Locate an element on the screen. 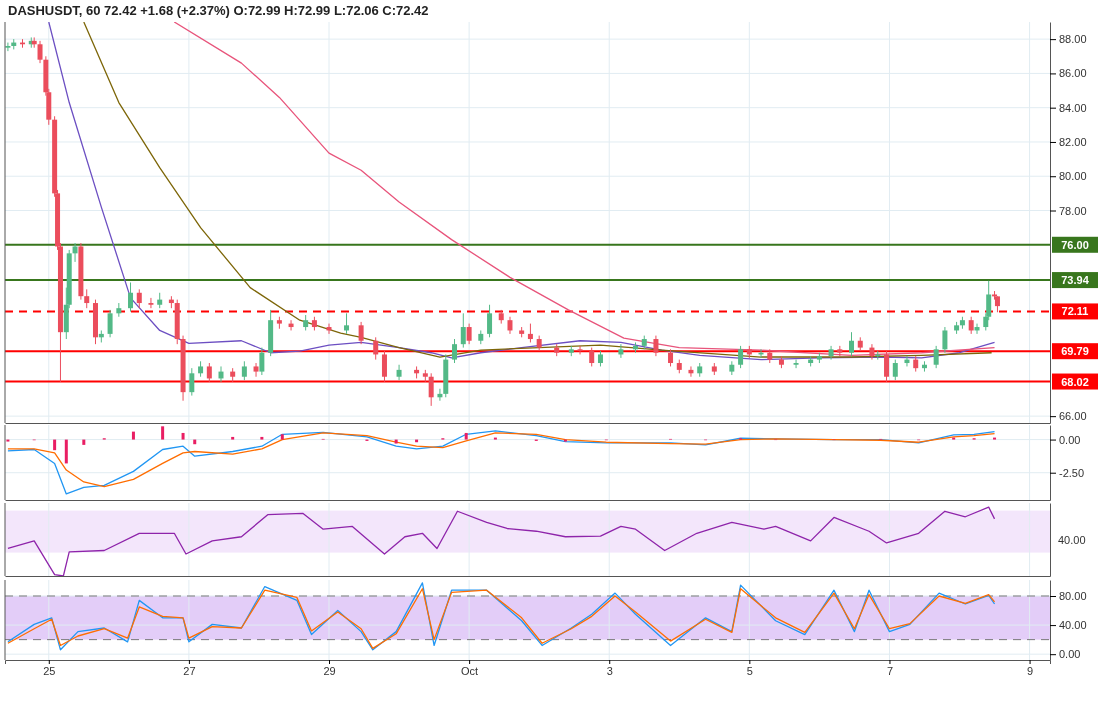 This screenshot has height=721, width=1106. y-tick-label: 88.00 is located at coordinates (1073, 39).